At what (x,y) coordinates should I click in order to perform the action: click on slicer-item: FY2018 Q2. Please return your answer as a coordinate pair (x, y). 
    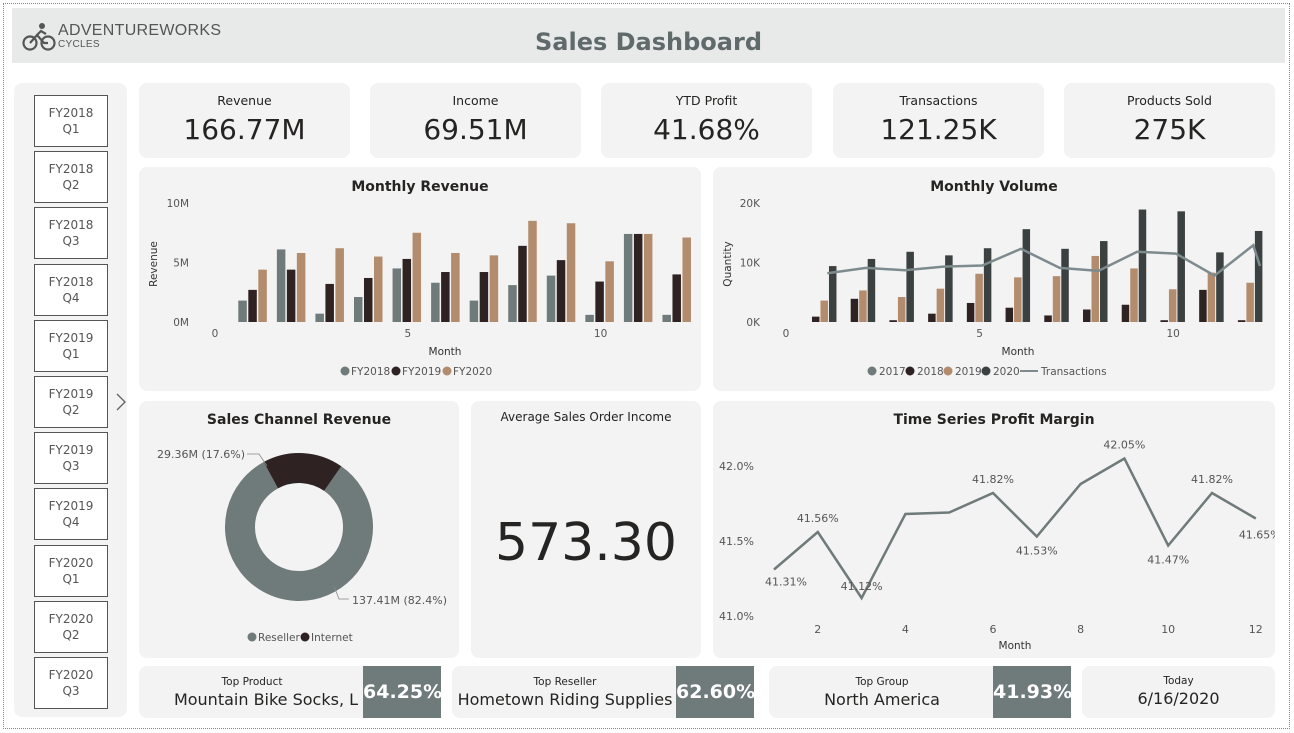
    Looking at the image, I should click on (71, 177).